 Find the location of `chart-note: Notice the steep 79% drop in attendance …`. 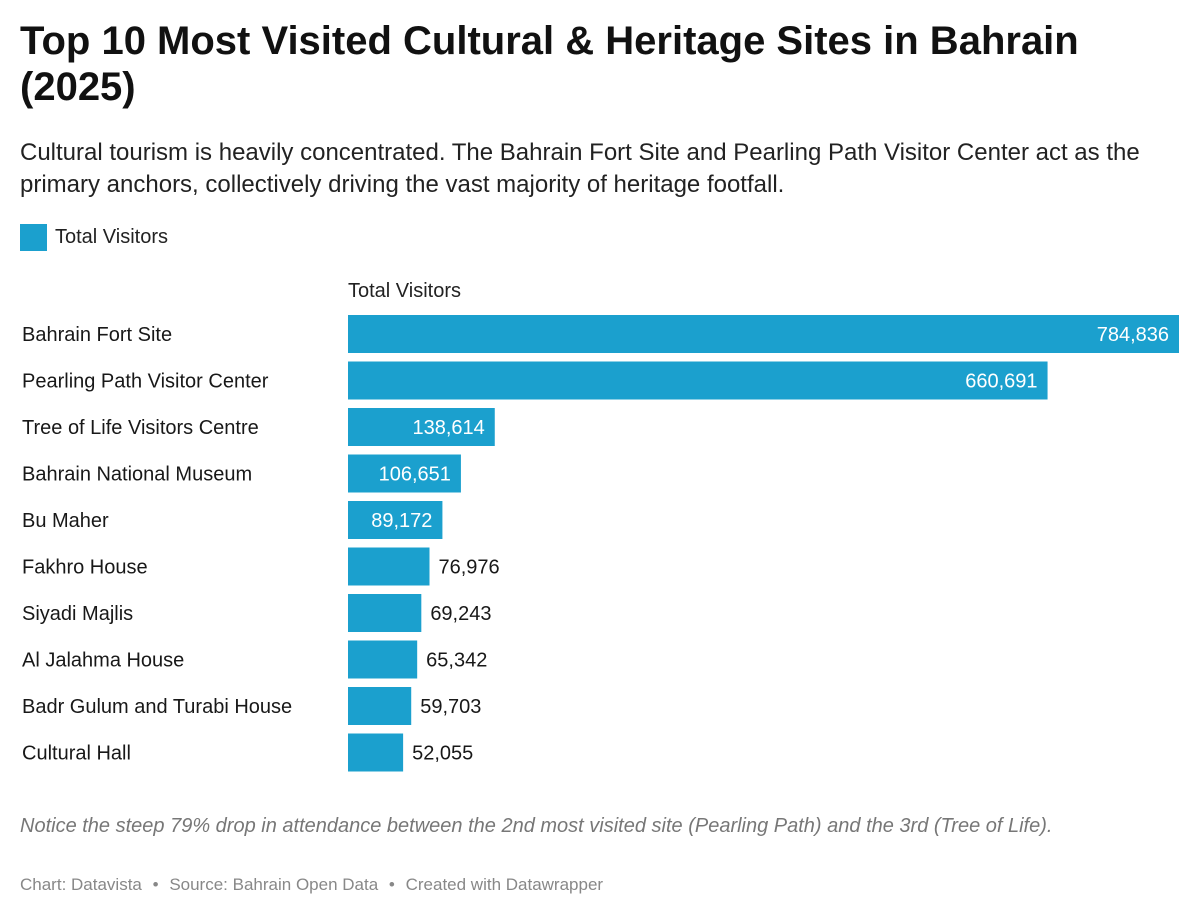

chart-note: Notice the steep 79% drop in attendance … is located at coordinates (536, 826).